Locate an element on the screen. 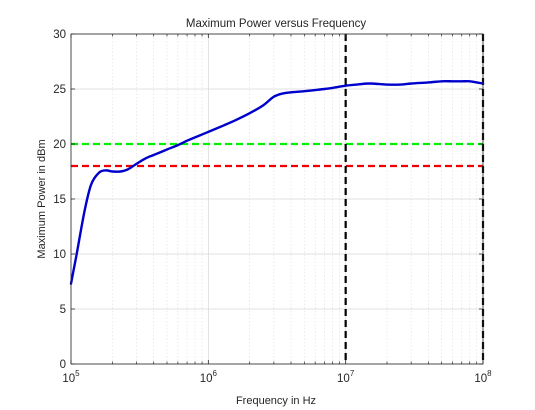  y-tick-label: 5 is located at coordinates (63, 310).